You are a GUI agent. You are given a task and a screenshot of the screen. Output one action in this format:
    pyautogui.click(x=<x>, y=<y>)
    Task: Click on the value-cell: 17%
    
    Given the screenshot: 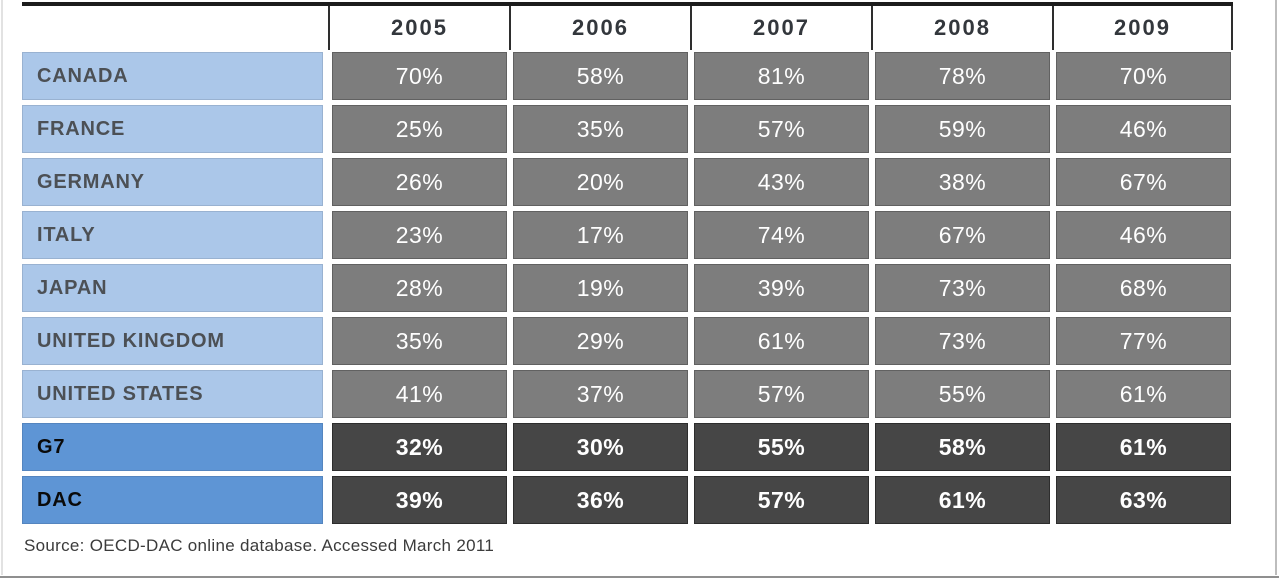 What is the action you would take?
    pyautogui.click(x=600, y=235)
    